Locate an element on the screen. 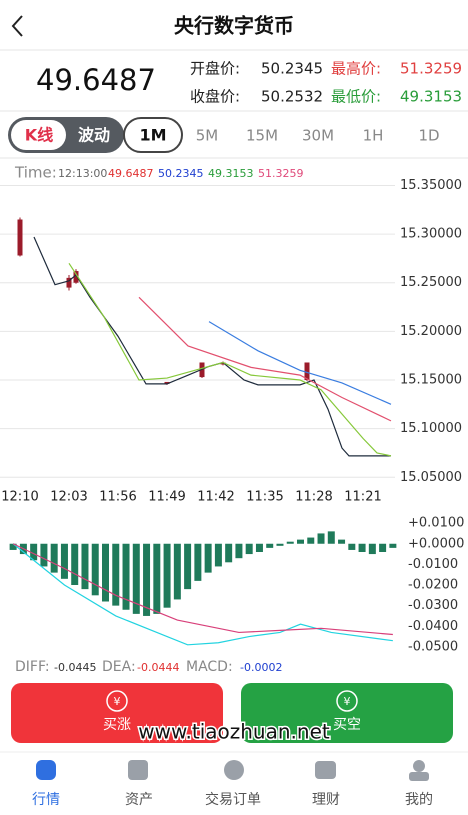  y-tick-label: -0.0200 is located at coordinates (433, 585).